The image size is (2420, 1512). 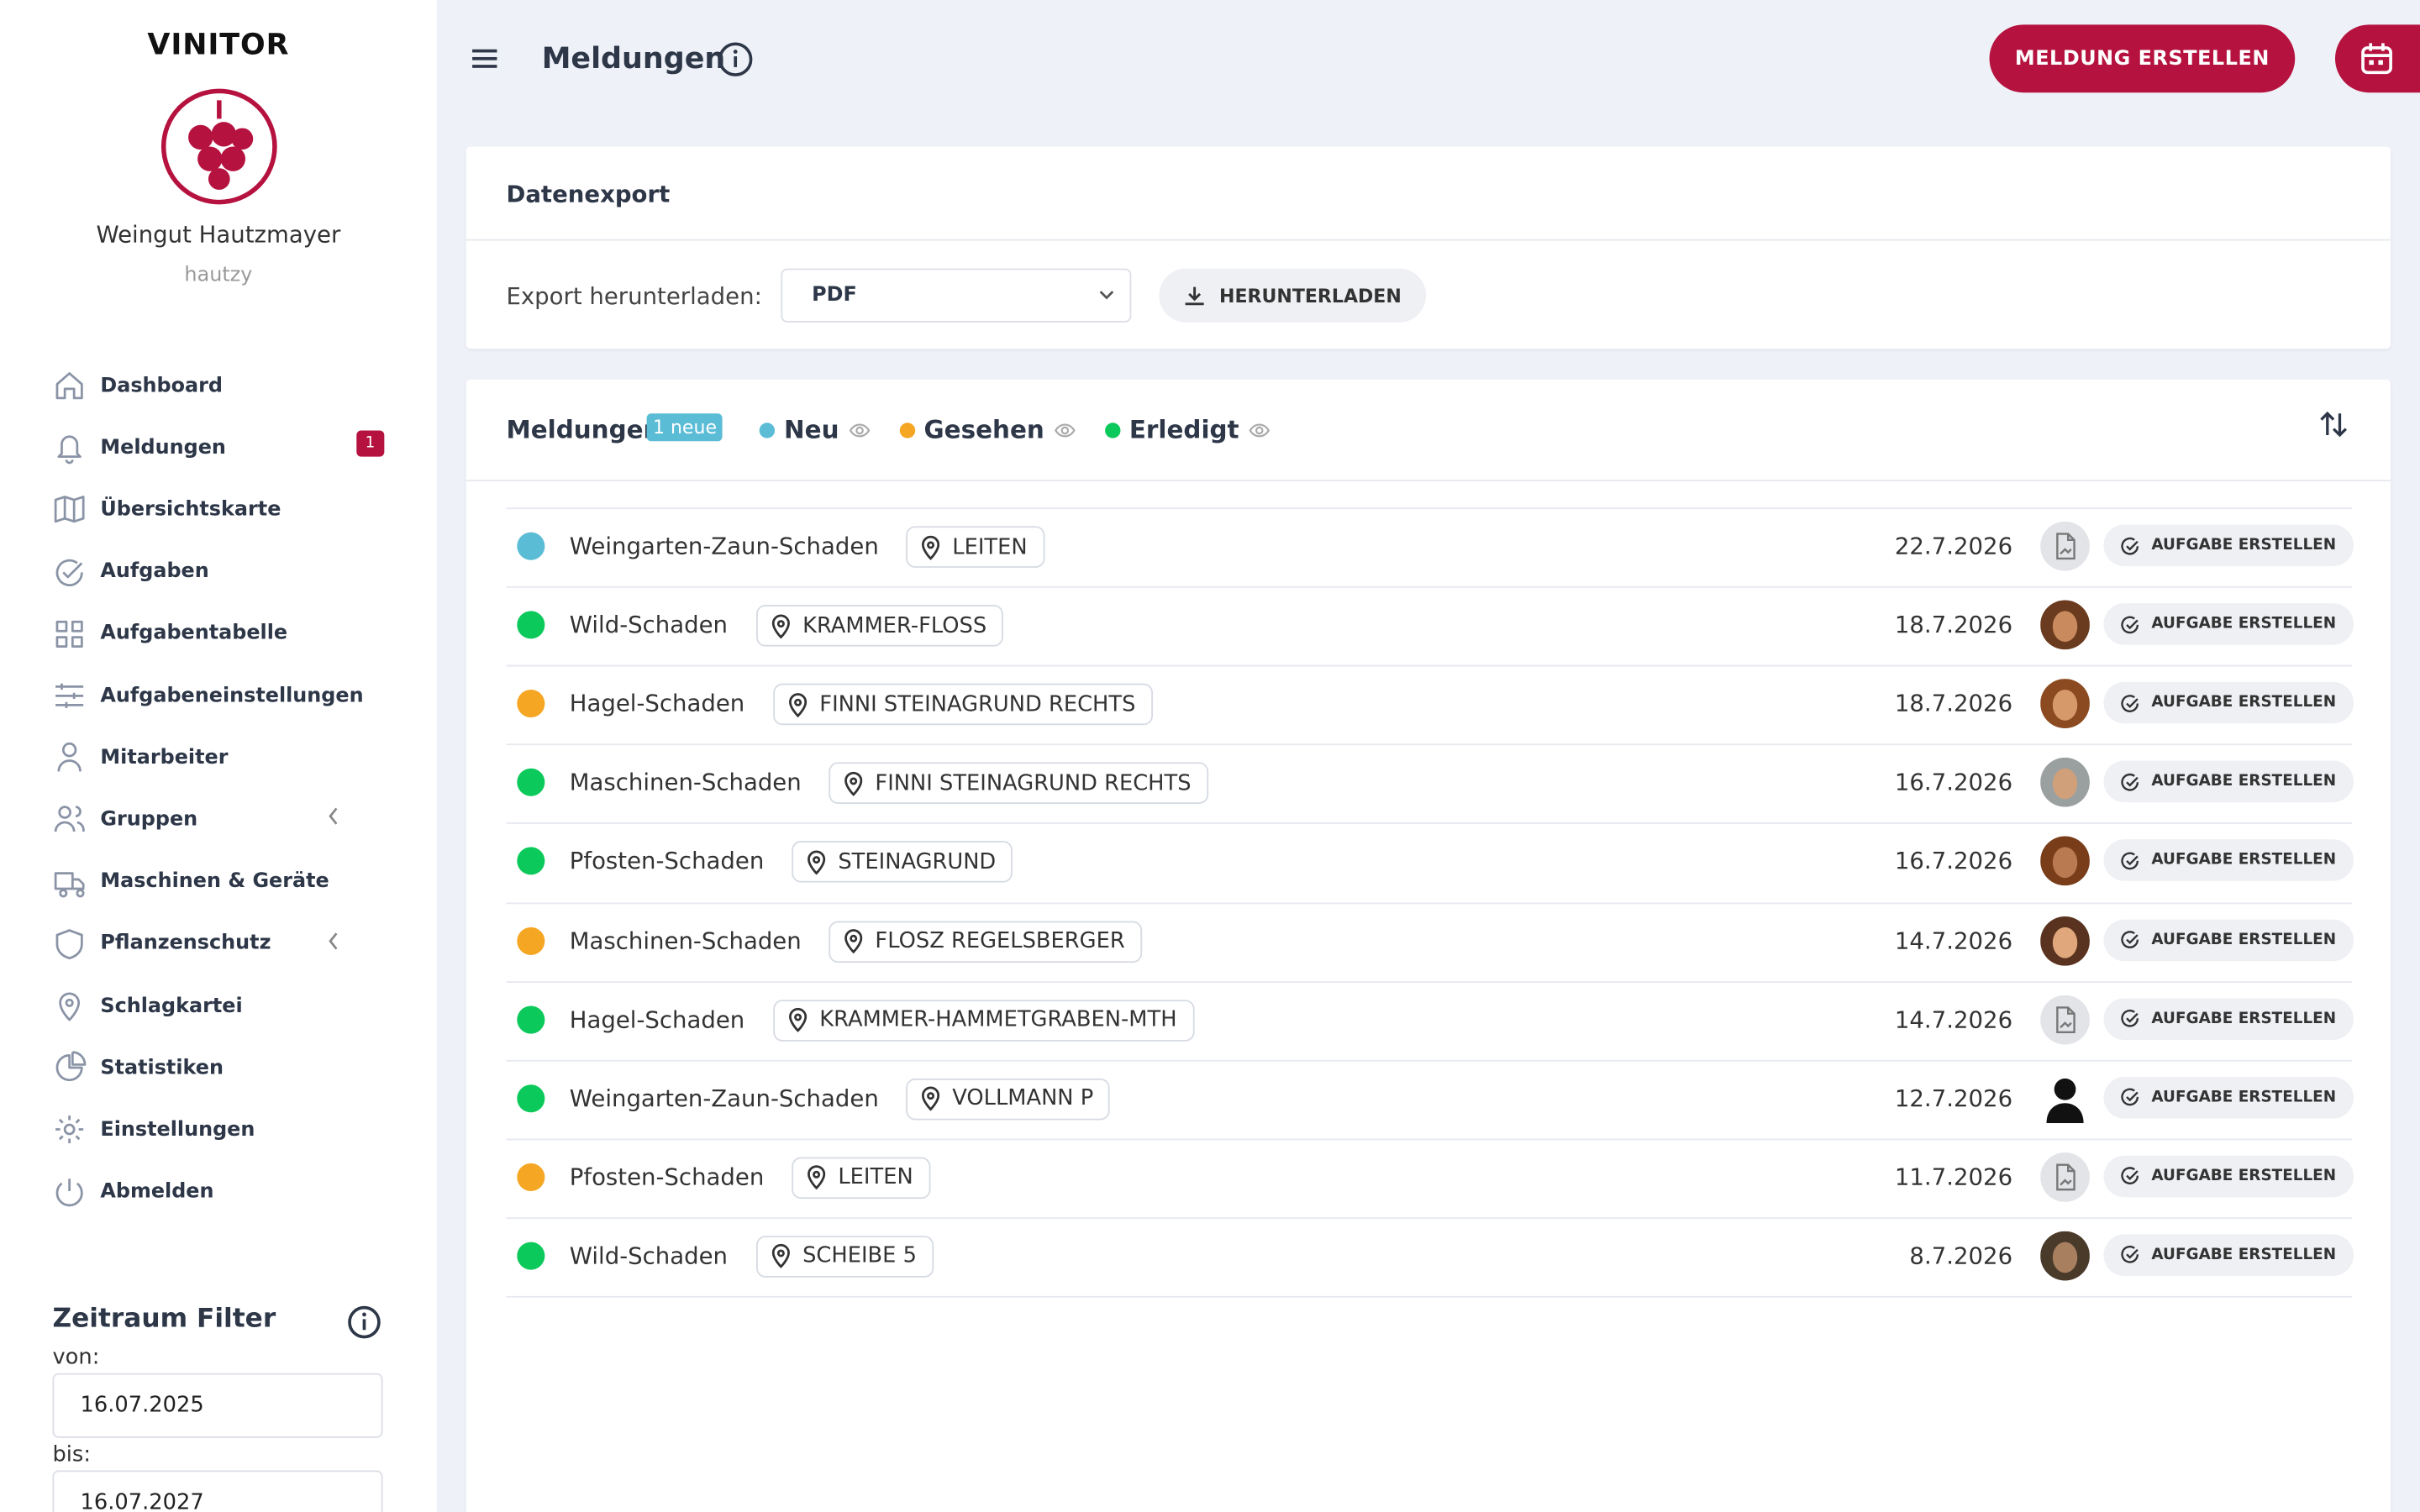 I want to click on download-button: HERUNTERLADEN, so click(x=1293, y=295).